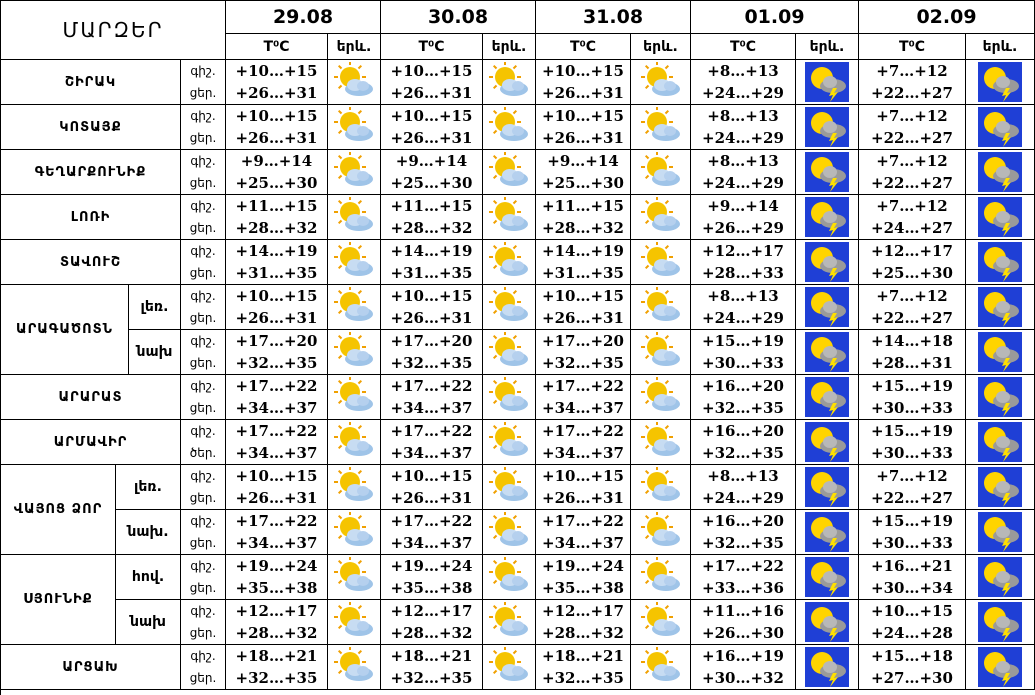 The width and height of the screenshot is (1035, 695). What do you see at coordinates (743, 611) in the screenshot?
I see `temp-range: +11…+16` at bounding box center [743, 611].